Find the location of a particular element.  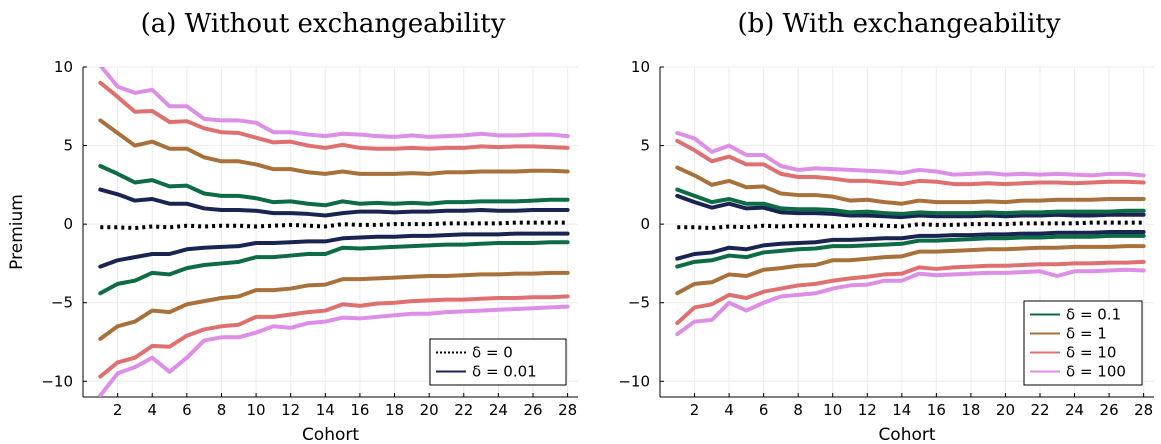

legend-label: δ = 0 is located at coordinates (492, 353).